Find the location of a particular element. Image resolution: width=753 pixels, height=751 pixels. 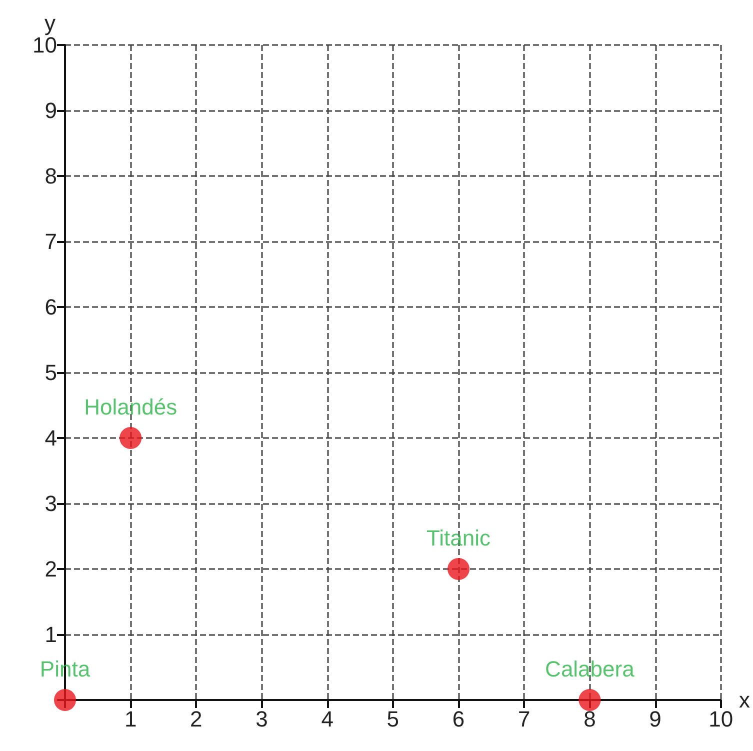

x-tick-label: 6 is located at coordinates (458, 719).